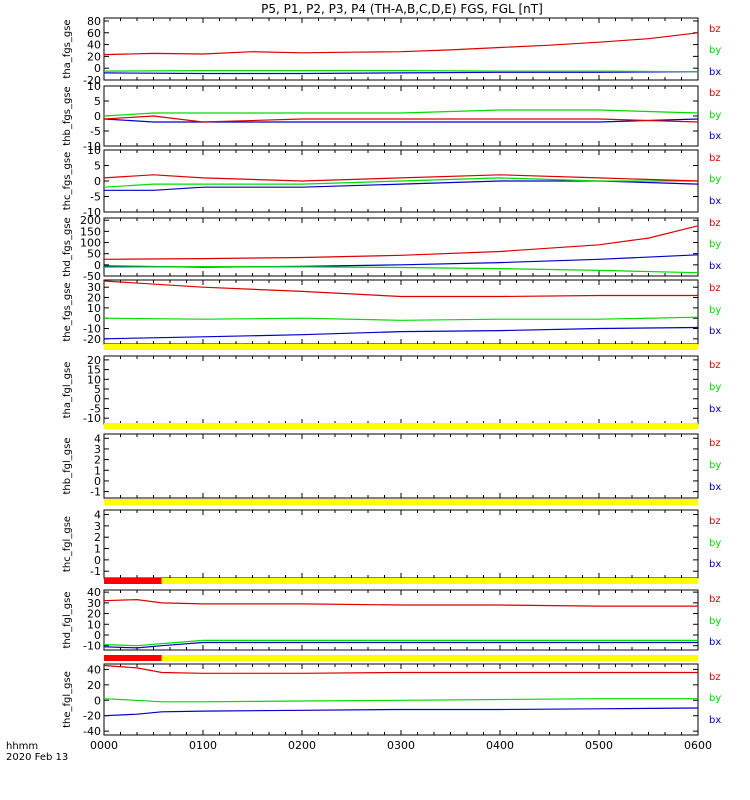 This screenshot has width=750, height=800. I want to click on y-axis-label: thd_fgs_gse, so click(67, 246).